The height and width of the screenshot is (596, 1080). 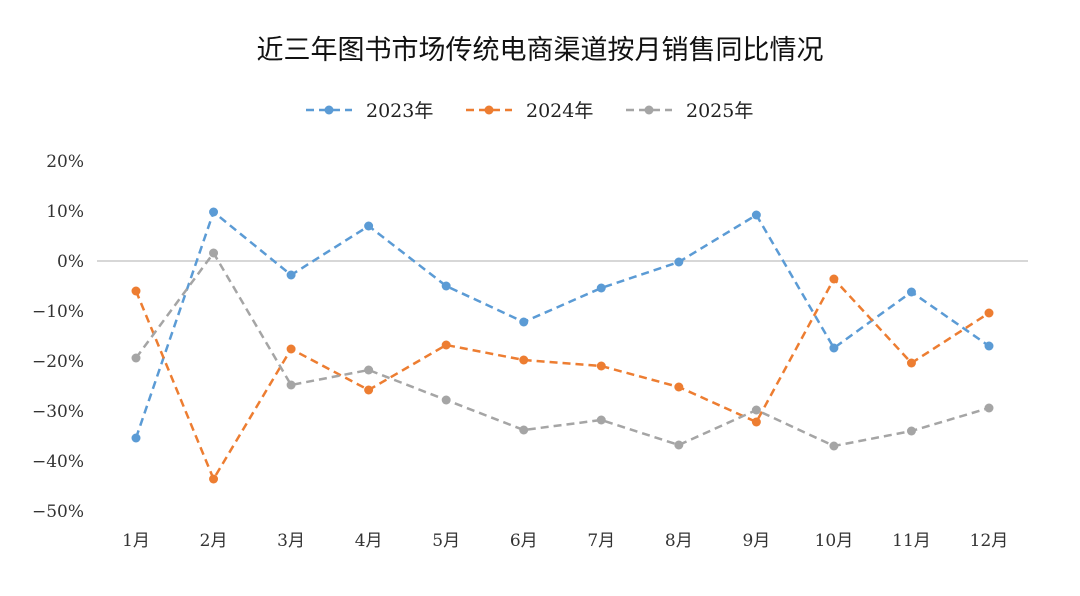 What do you see at coordinates (719, 111) in the screenshot?
I see `legend-label: 2025年` at bounding box center [719, 111].